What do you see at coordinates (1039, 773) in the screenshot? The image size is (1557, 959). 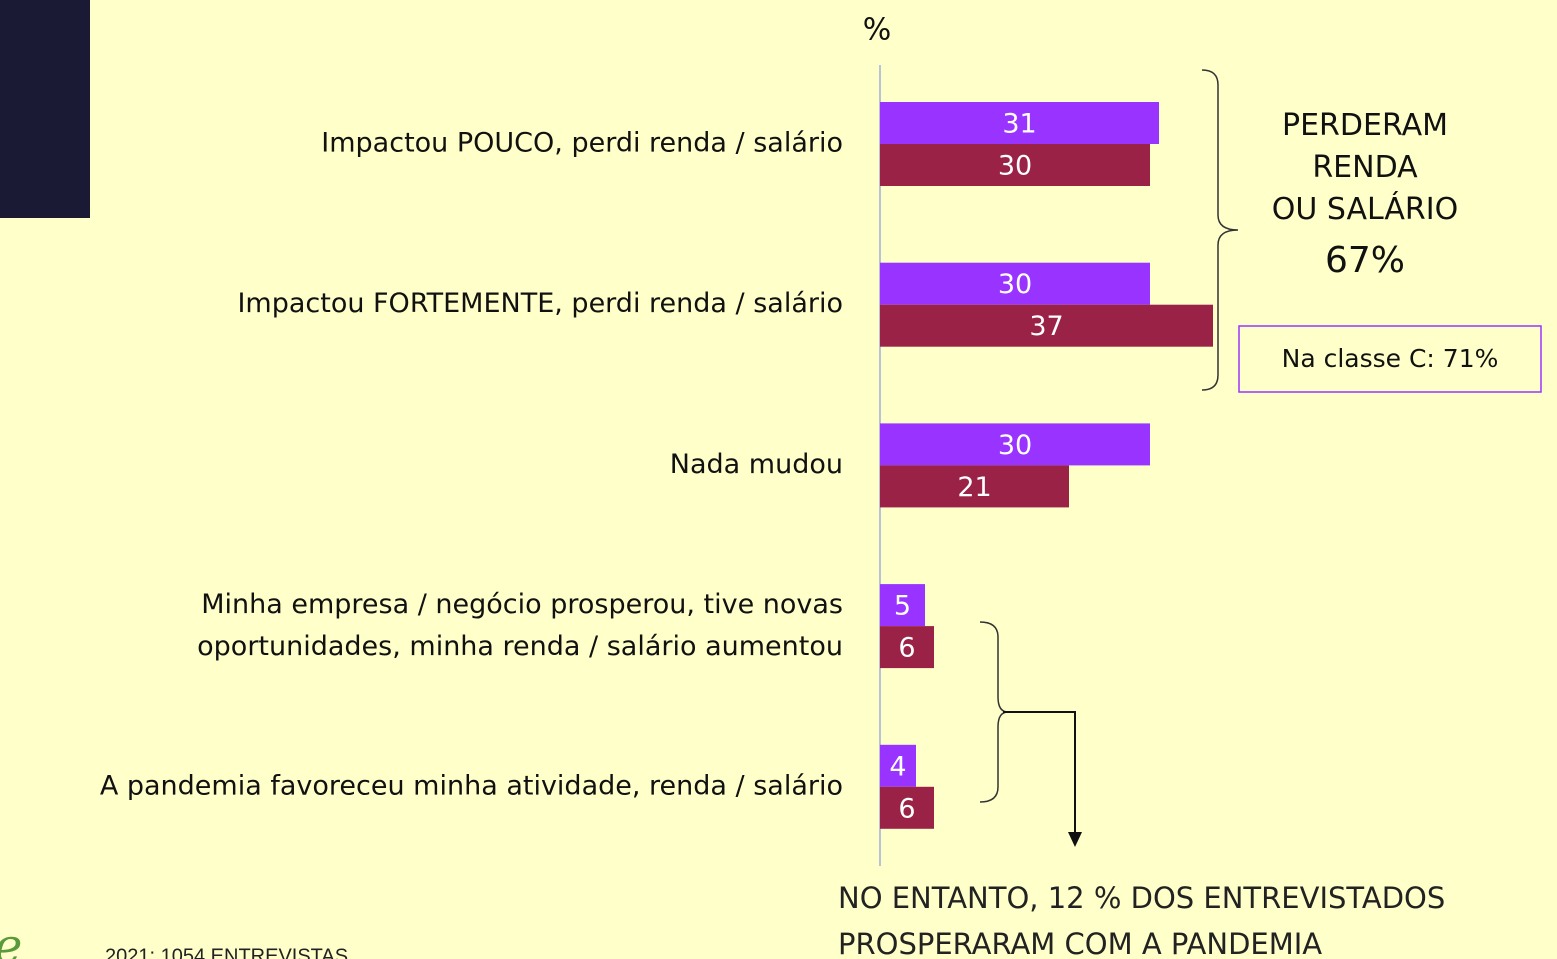 I see `arrow` at bounding box center [1039, 773].